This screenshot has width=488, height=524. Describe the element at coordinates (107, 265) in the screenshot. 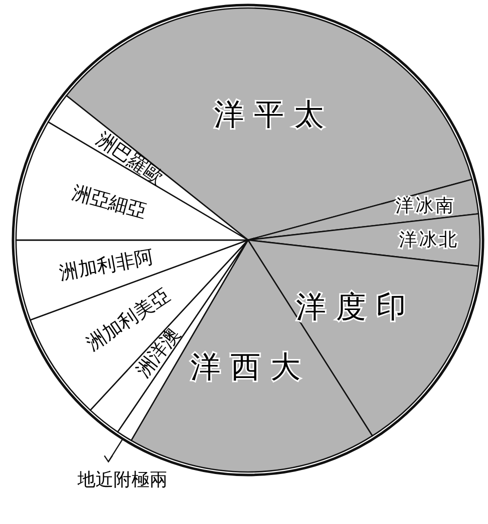

I see `slice-label: 洲加利非阿` at that location.